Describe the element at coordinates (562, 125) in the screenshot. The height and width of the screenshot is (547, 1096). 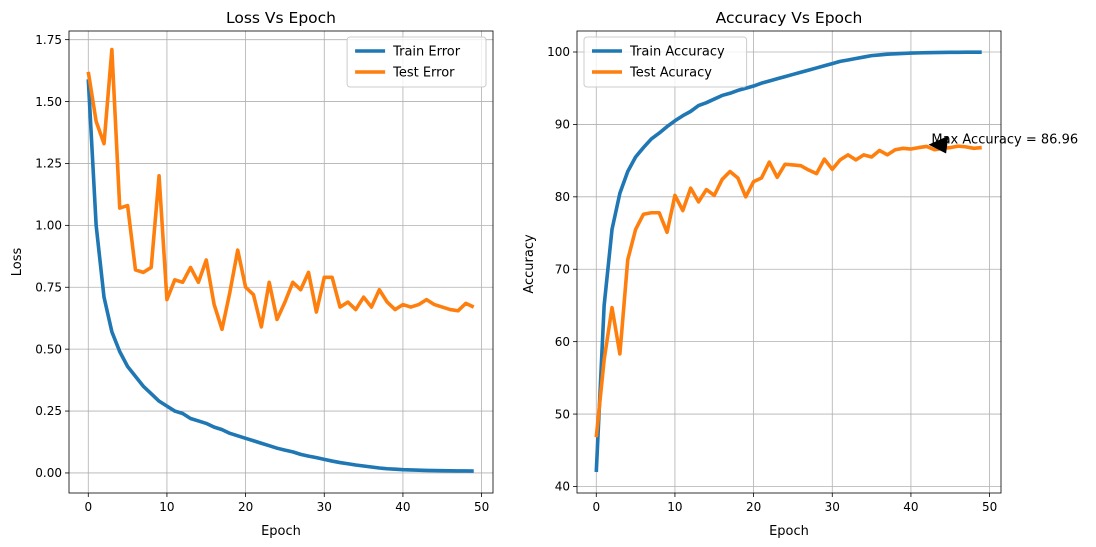
I see `accuracy-y-tick-label: 90` at that location.